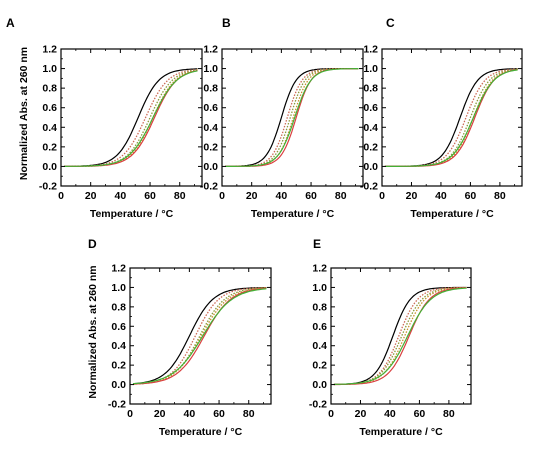 The image size is (550, 453). Describe the element at coordinates (10, 23) in the screenshot. I see `panel-letter: A` at that location.